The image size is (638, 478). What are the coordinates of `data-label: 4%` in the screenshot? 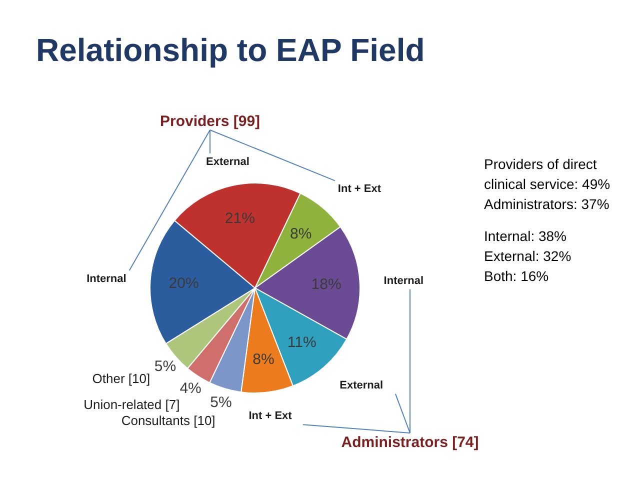 It's located at (191, 389).